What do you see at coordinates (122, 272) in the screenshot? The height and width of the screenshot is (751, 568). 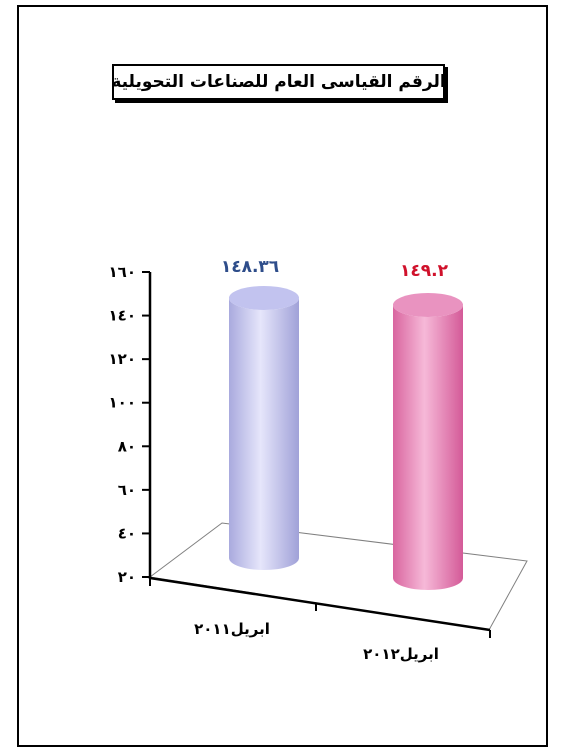 I see `y-tick-label: ١٦٠` at bounding box center [122, 272].